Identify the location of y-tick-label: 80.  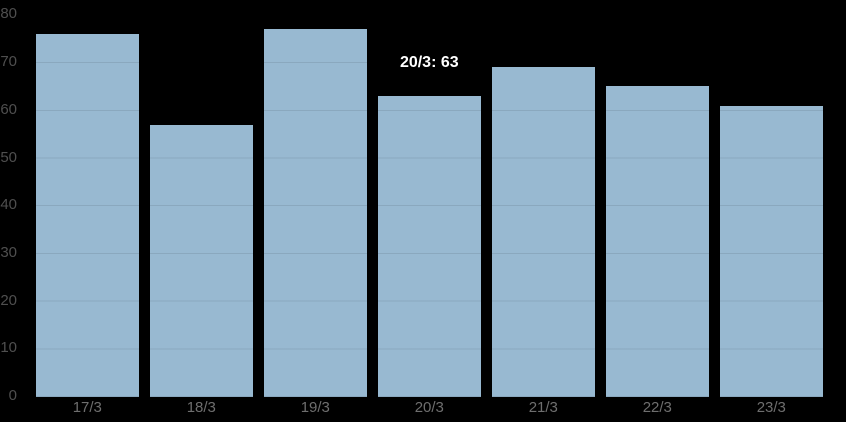
(8, 14).